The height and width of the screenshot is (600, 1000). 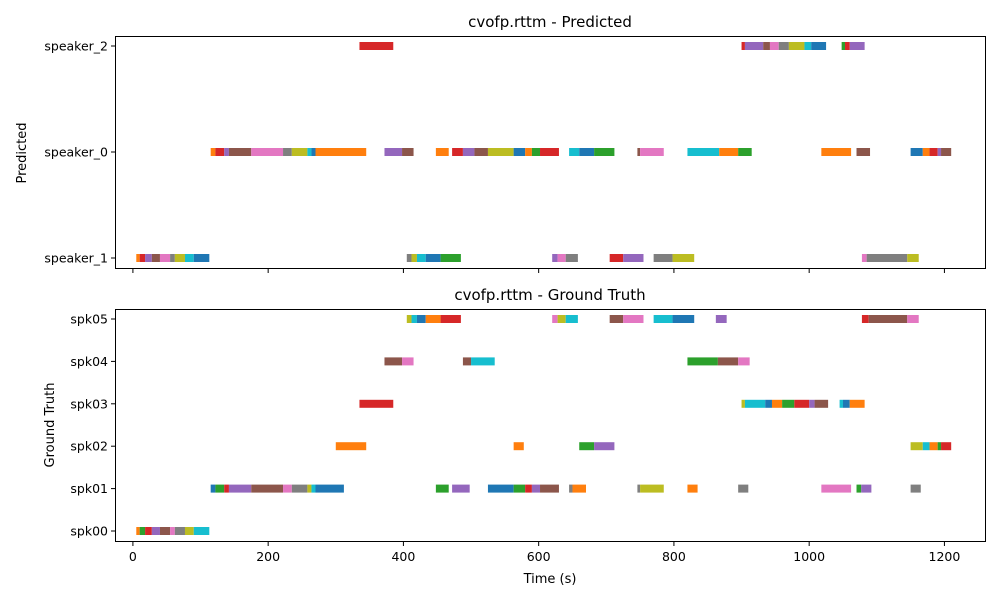 I want to click on ground-truth-yticks: spk05 spk04 spk03 spk02 spk01 spk00, so click(x=93, y=425).